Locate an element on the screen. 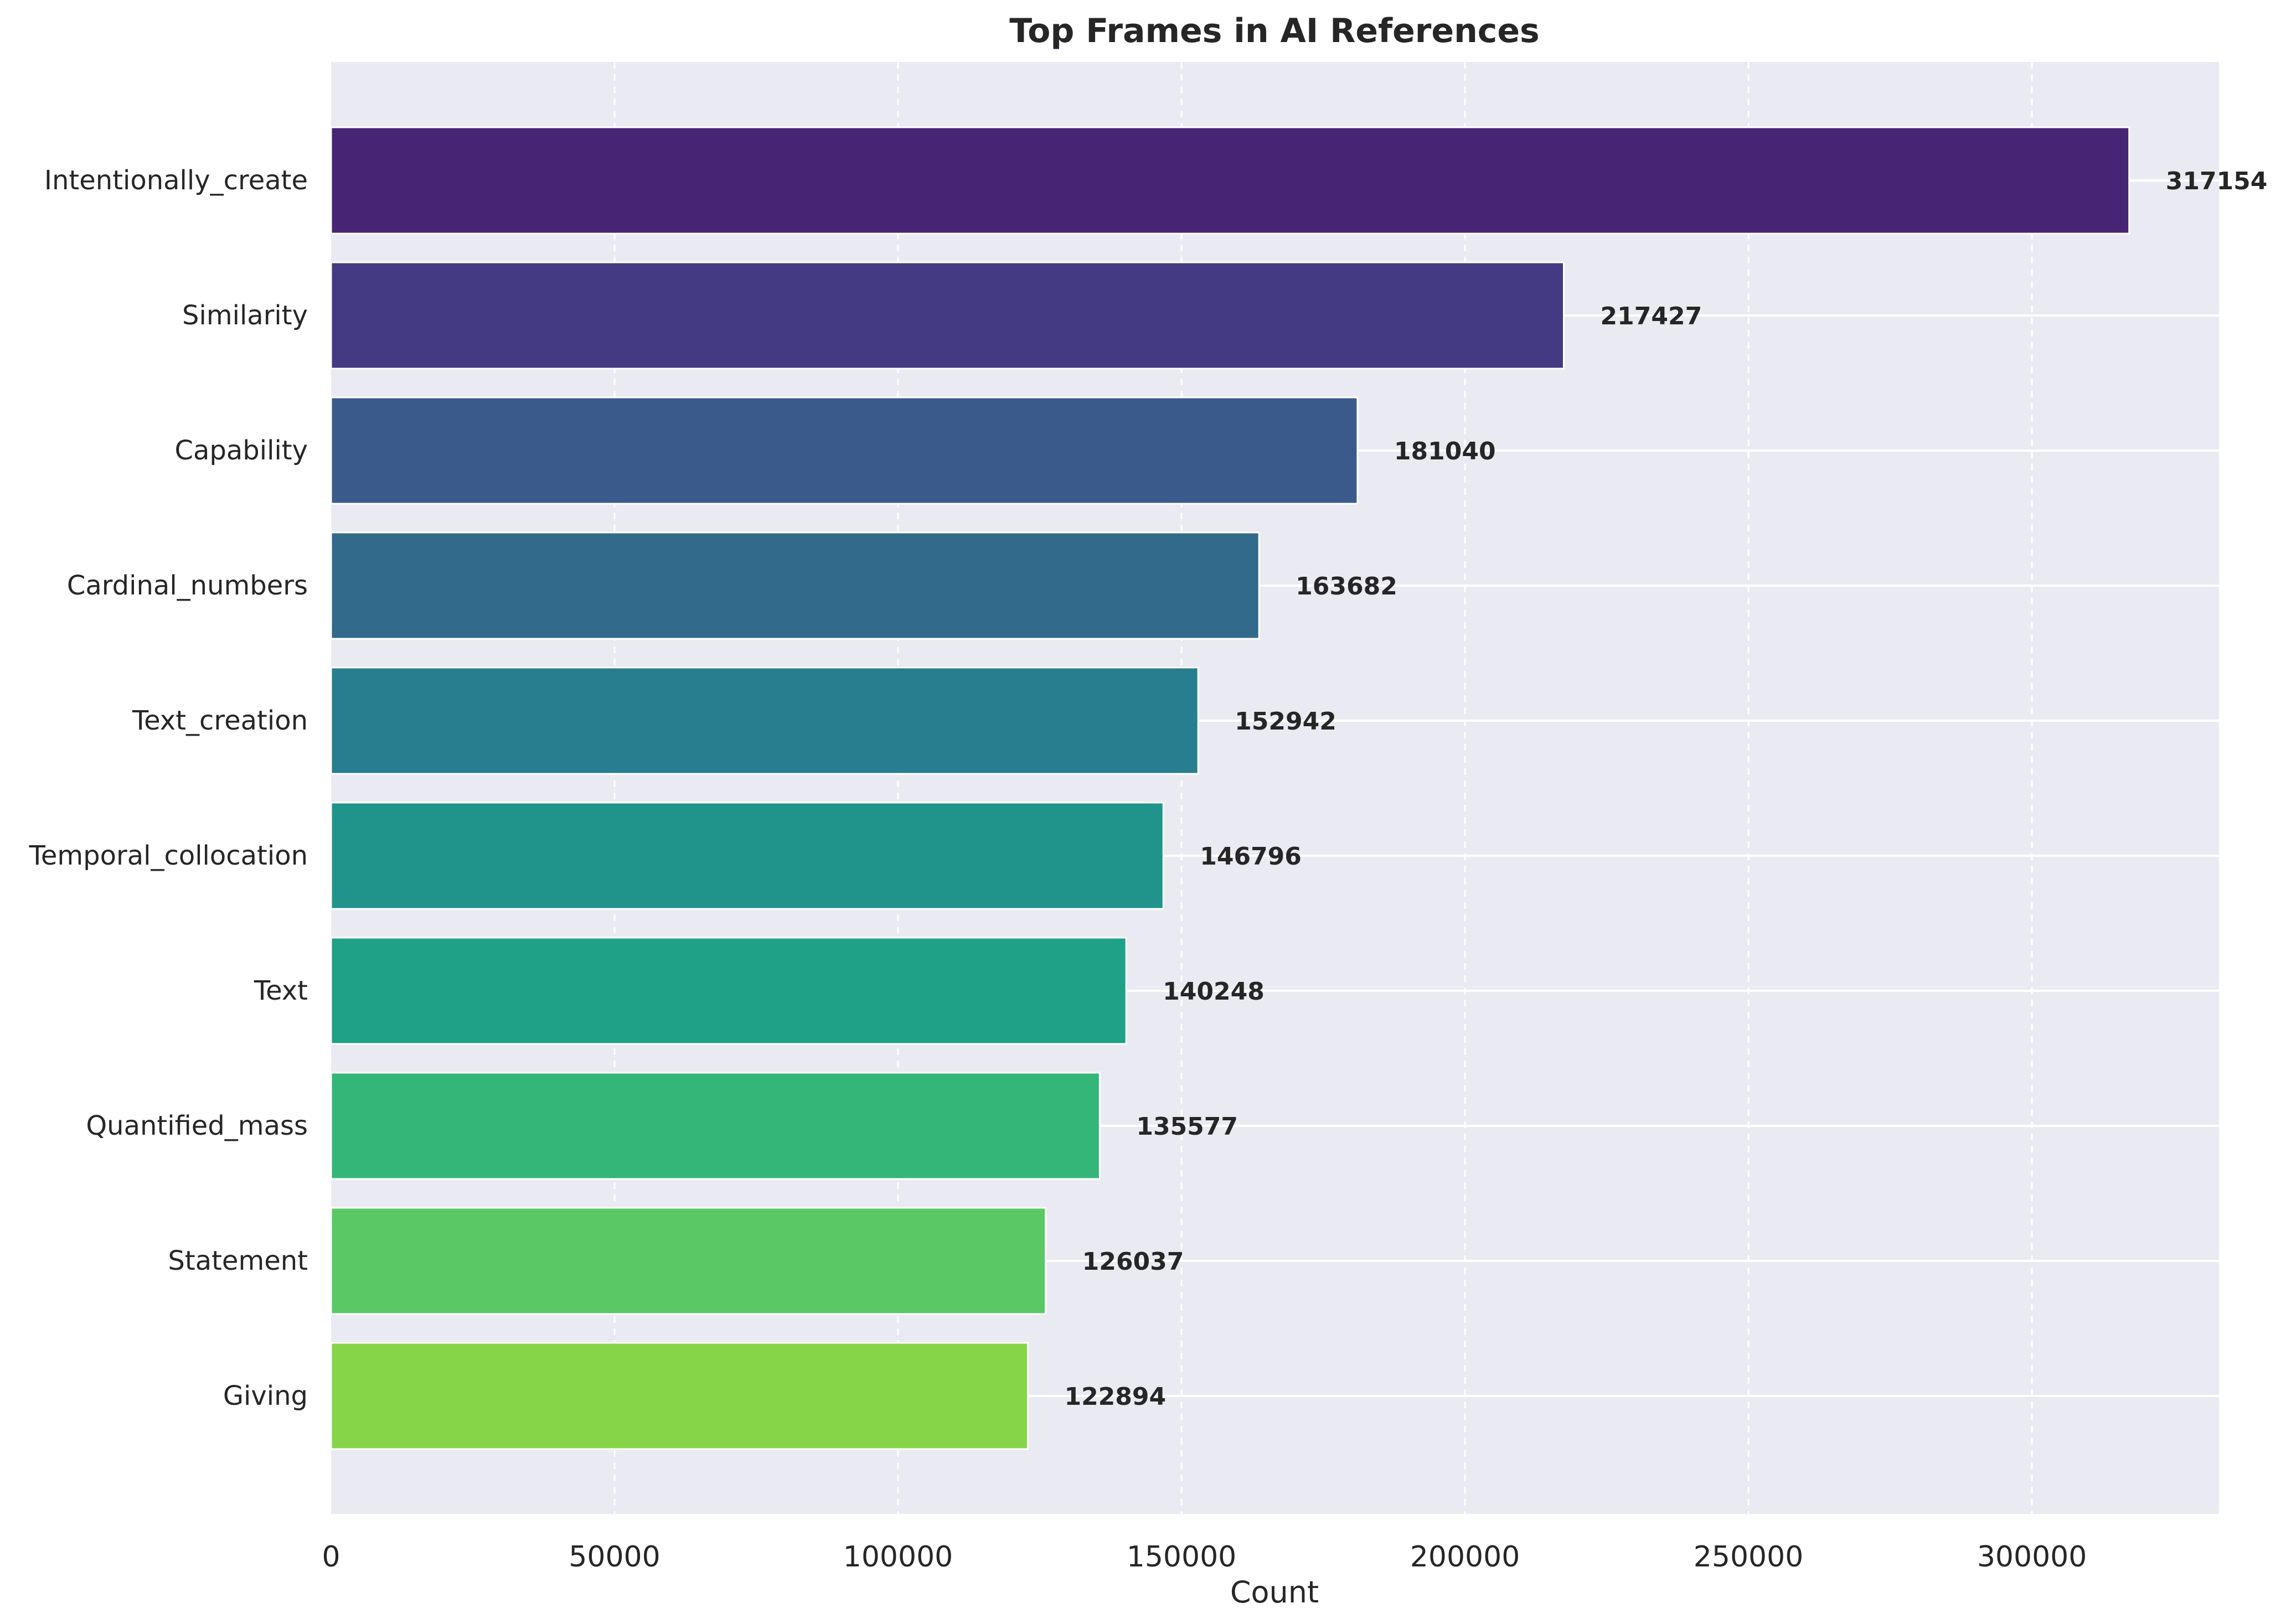 The height and width of the screenshot is (1624, 2286). x-tick-label: 100000 is located at coordinates (898, 1557).